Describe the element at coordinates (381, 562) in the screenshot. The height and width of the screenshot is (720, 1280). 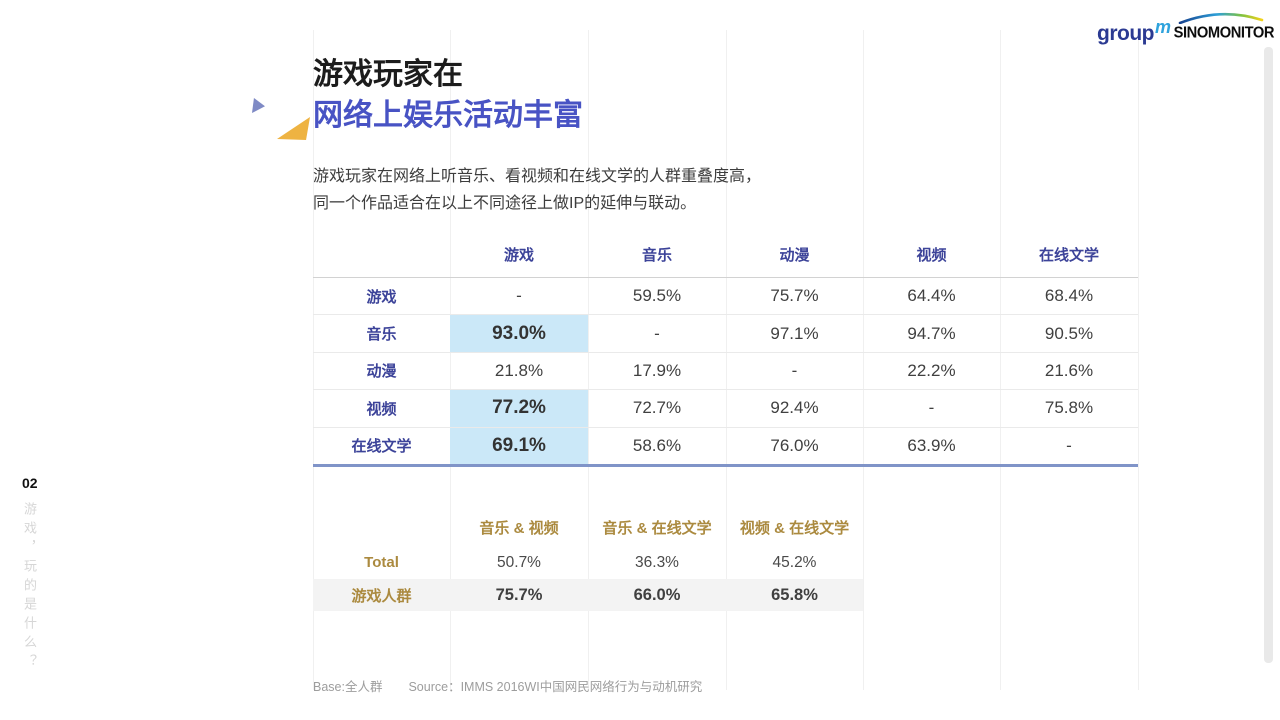
I see `row-header: Total` at that location.